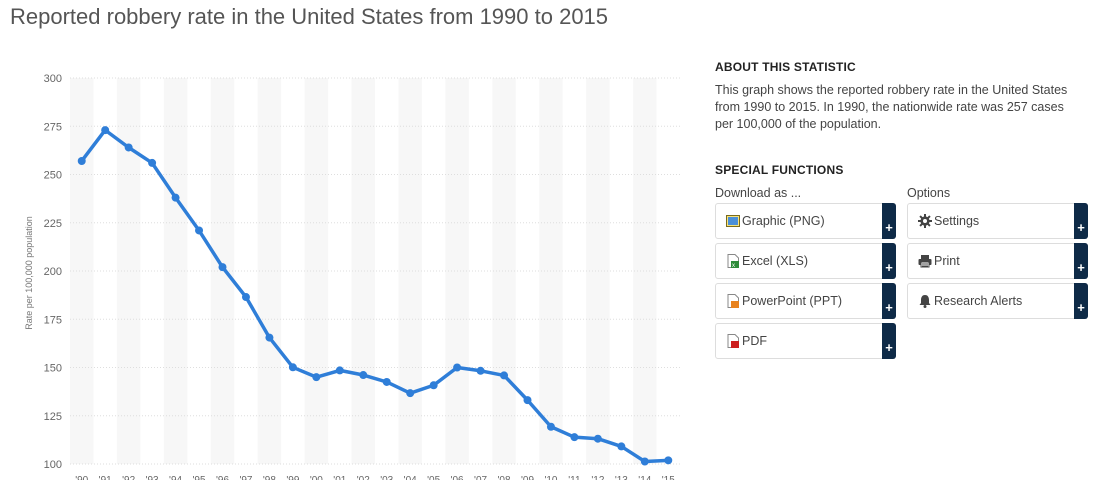 The image size is (1099, 480). I want to click on x-tick-label: '07, so click(480, 477).